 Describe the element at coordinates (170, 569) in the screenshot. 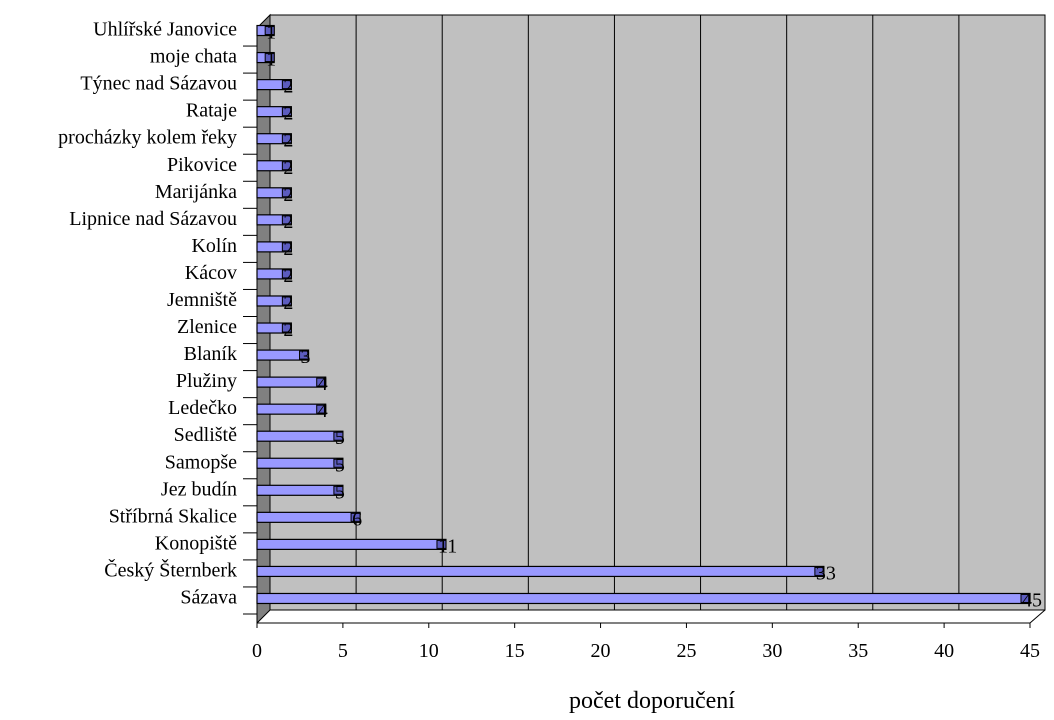

I see `category-label: Český Šternberk` at that location.